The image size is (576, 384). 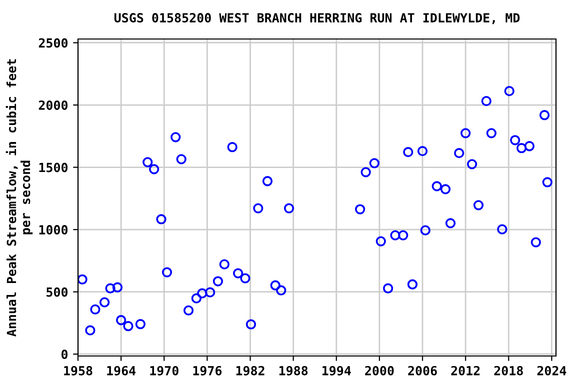 I want to click on x-tick-label: 2006, so click(x=422, y=371).